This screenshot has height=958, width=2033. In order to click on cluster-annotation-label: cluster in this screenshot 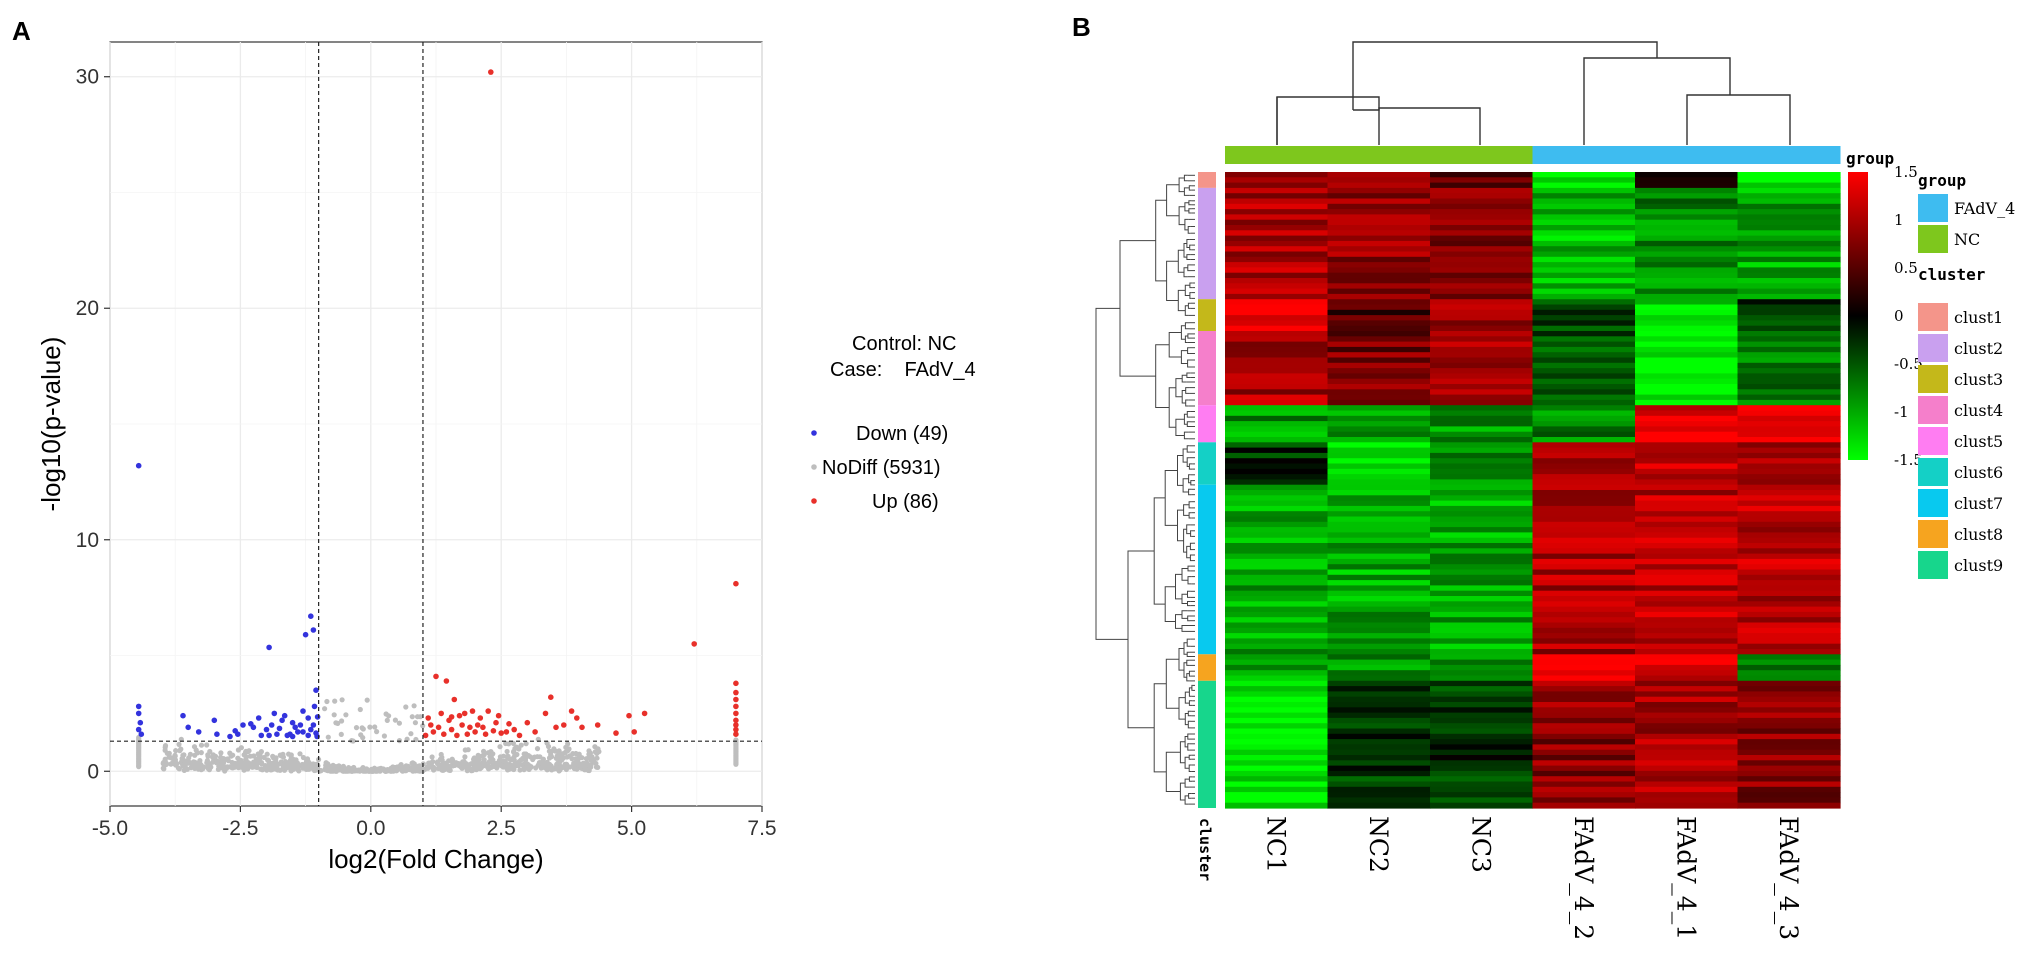, I will do `click(1205, 849)`.